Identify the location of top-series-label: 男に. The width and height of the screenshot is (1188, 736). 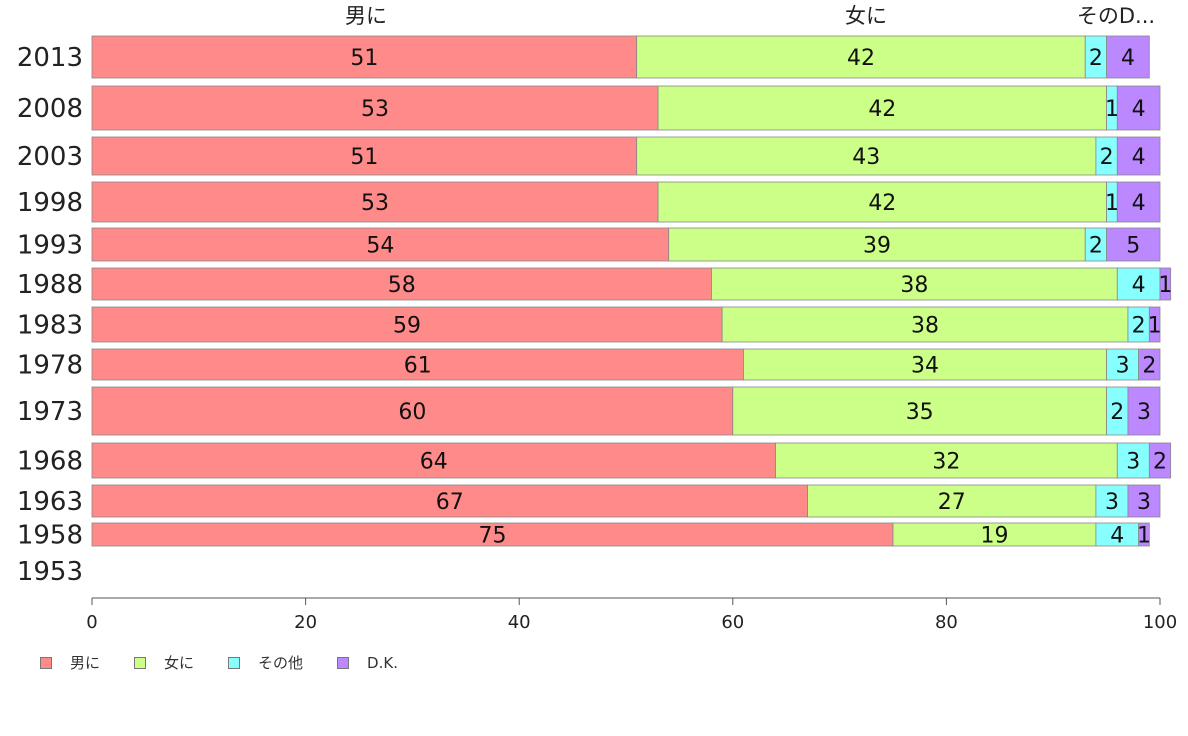
(366, 16).